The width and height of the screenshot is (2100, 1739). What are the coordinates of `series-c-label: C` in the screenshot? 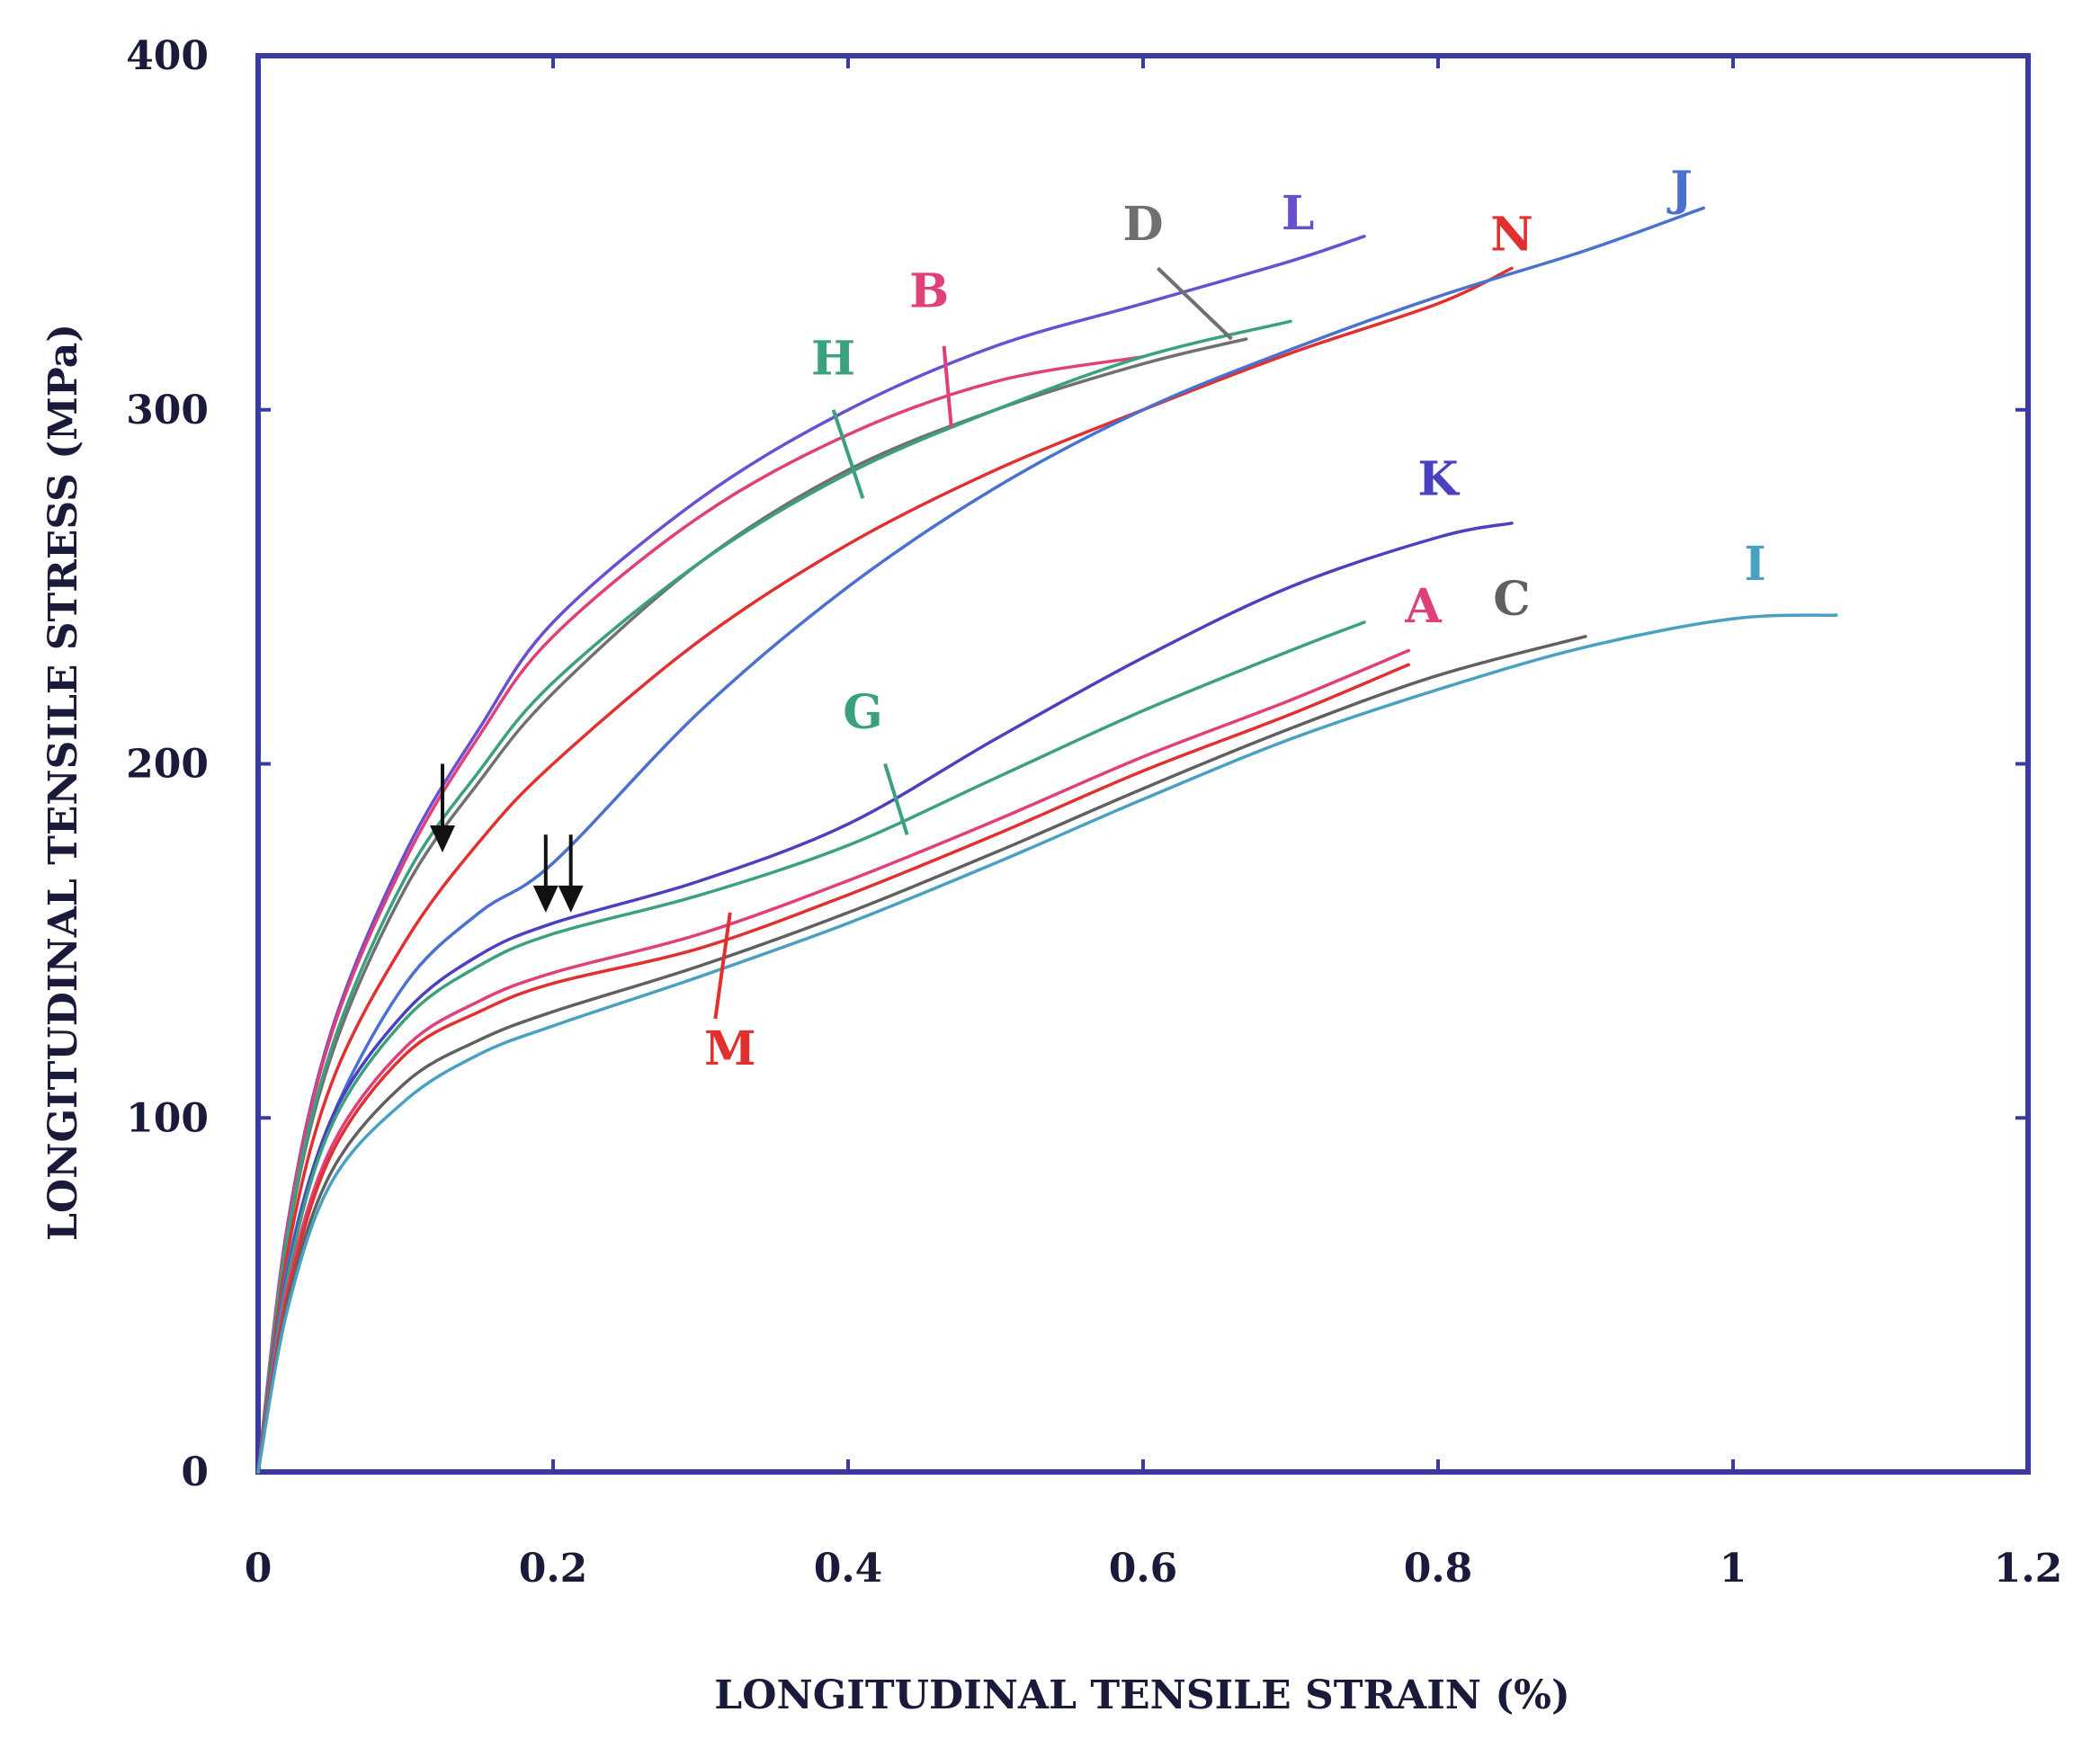 It's located at (1512, 599).